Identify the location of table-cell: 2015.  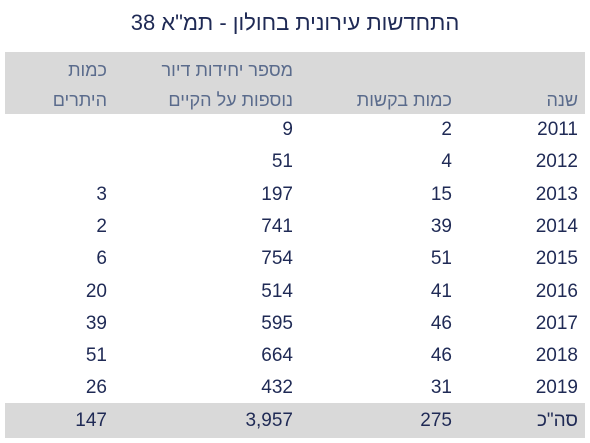
(556, 259).